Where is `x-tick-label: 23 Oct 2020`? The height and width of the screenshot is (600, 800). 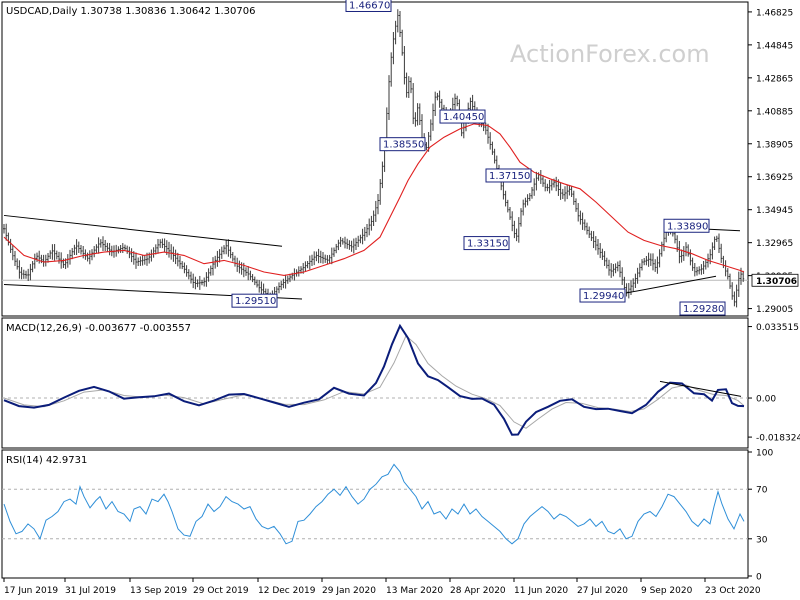
x-tick-label: 23 Oct 2020 is located at coordinates (733, 591).